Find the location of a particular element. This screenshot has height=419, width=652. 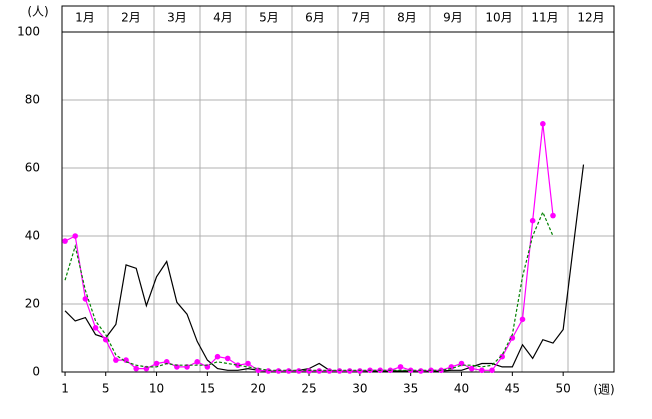

month-label: 3月 is located at coordinates (177, 18).